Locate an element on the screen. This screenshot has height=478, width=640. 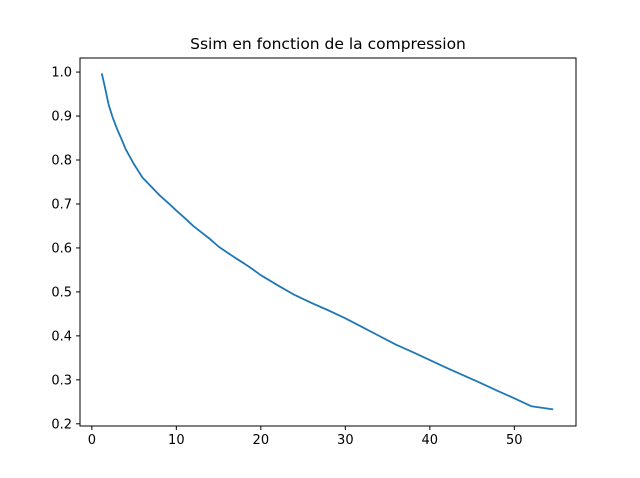
chart-title: Ssim en fonction de la compression is located at coordinates (328, 44).